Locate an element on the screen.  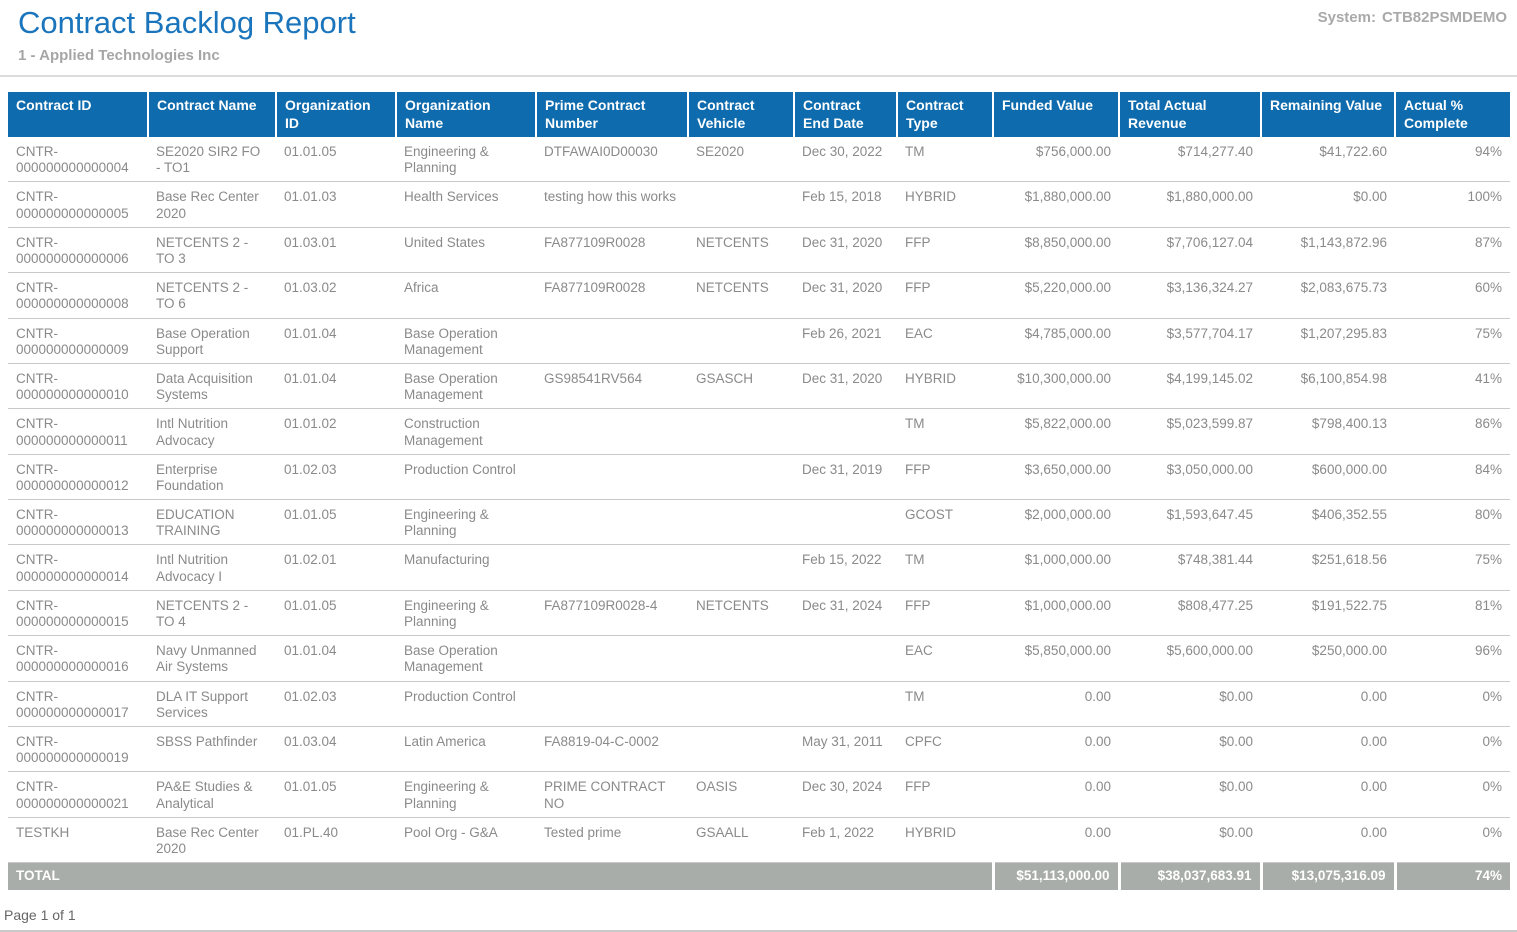
cell-contract_id: CNTR-000000000000010 is located at coordinates (78, 386).